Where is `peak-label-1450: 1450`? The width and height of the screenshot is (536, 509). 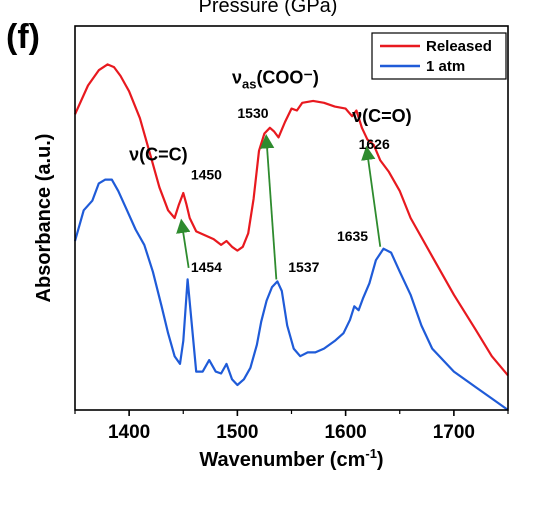 peak-label-1450: 1450 is located at coordinates (206, 175).